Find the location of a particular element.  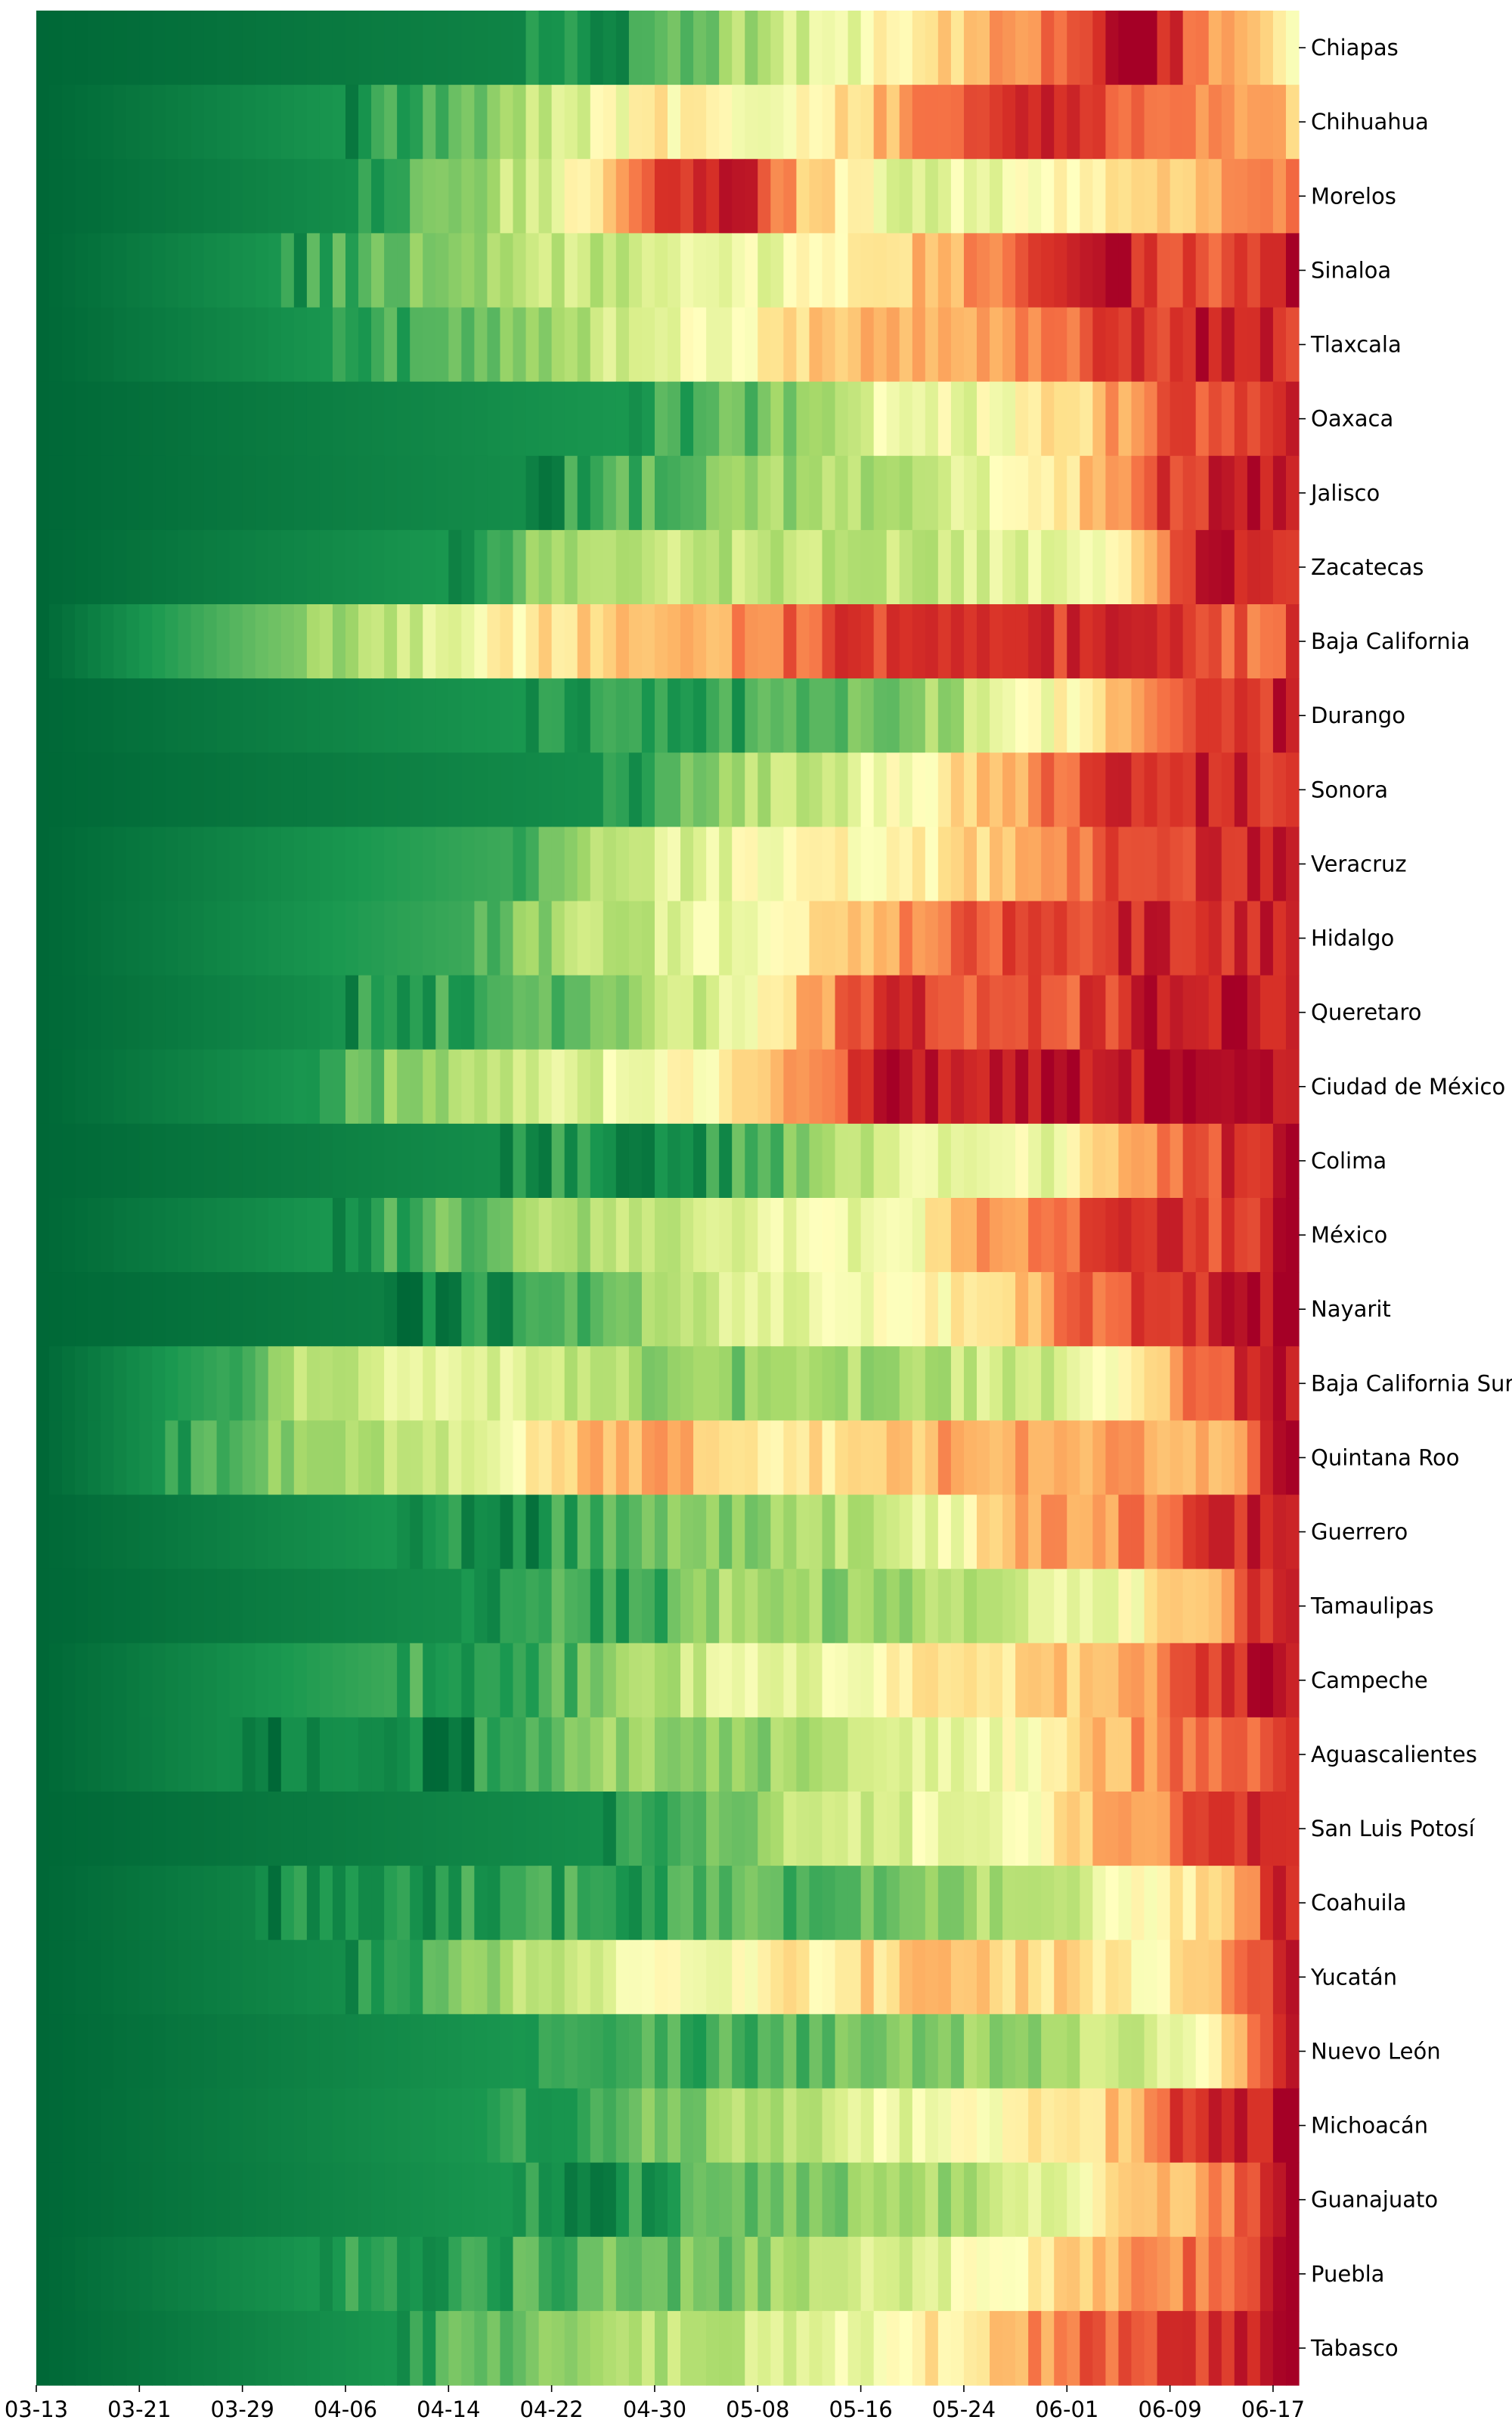

x-tick-label: 04-14 is located at coordinates (449, 2408).